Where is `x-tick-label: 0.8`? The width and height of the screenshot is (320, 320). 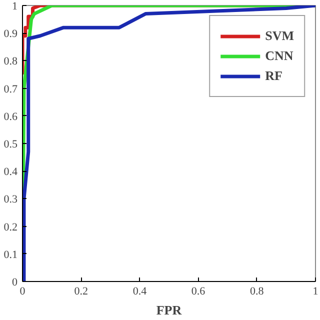 x-tick-label: 0.8 is located at coordinates (257, 292).